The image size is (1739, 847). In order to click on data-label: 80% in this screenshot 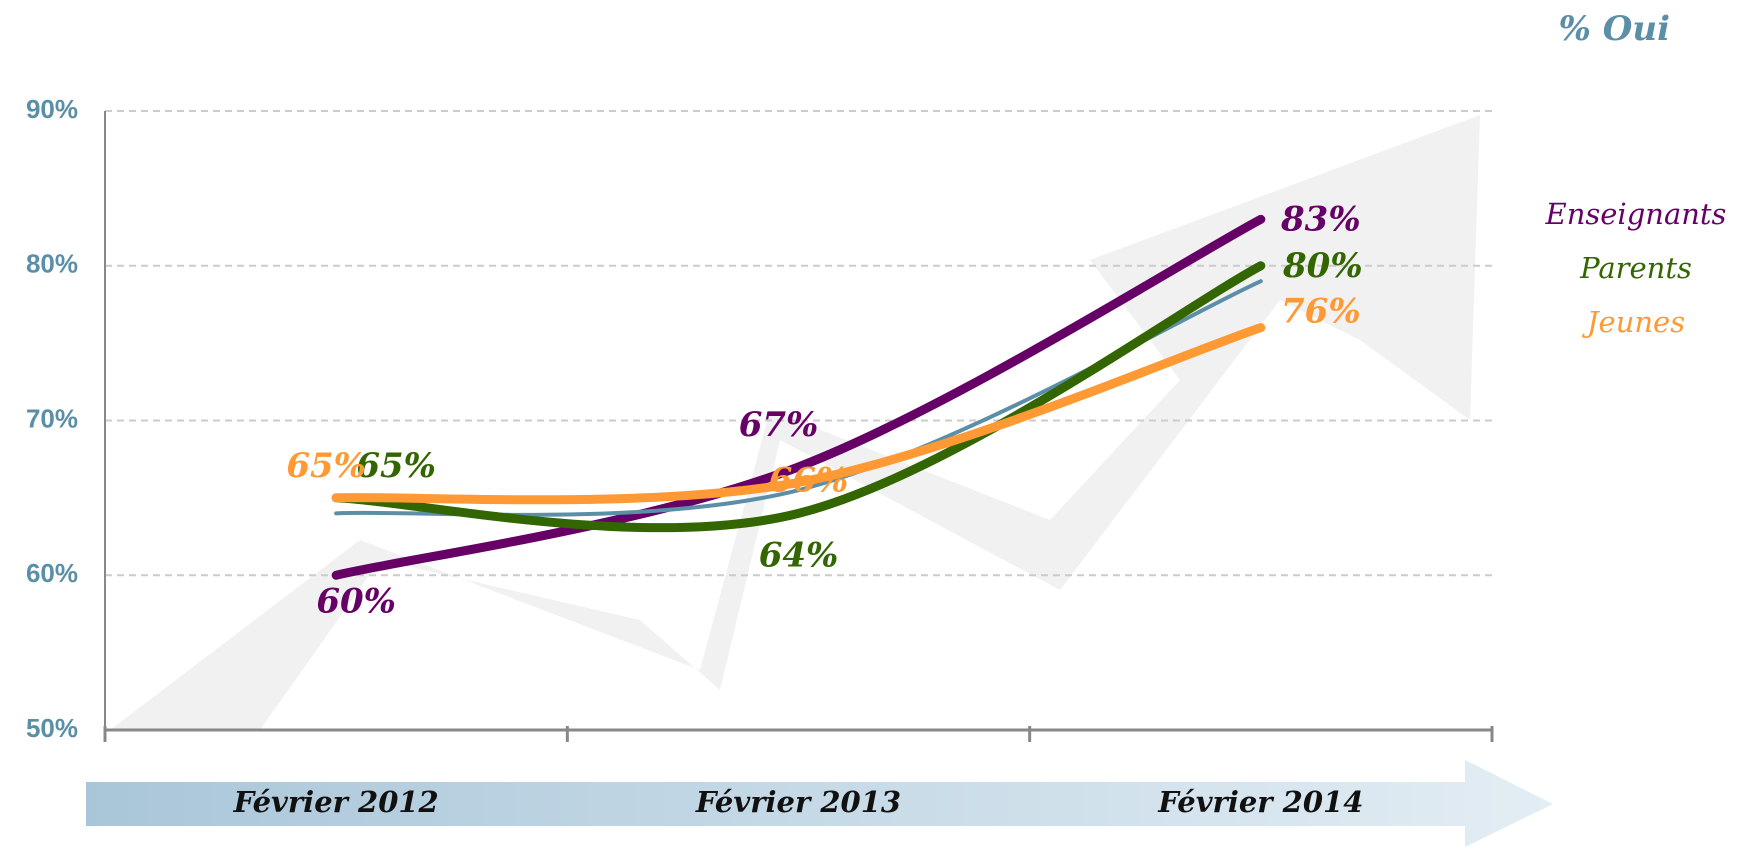, I will do `click(1322, 266)`.